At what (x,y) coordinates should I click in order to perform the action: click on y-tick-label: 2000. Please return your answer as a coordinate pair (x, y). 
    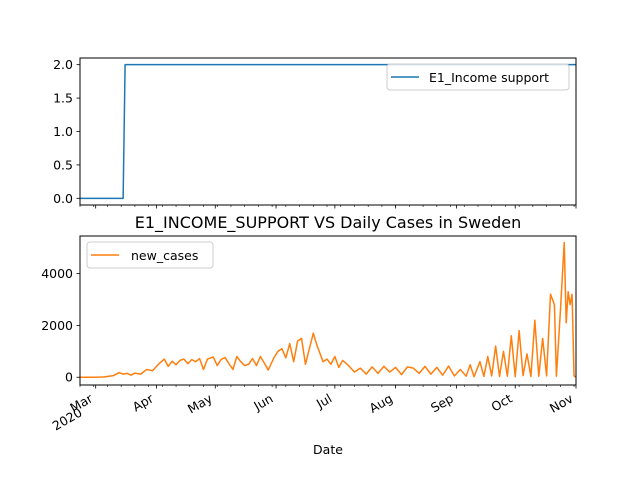
    Looking at the image, I should click on (57, 325).